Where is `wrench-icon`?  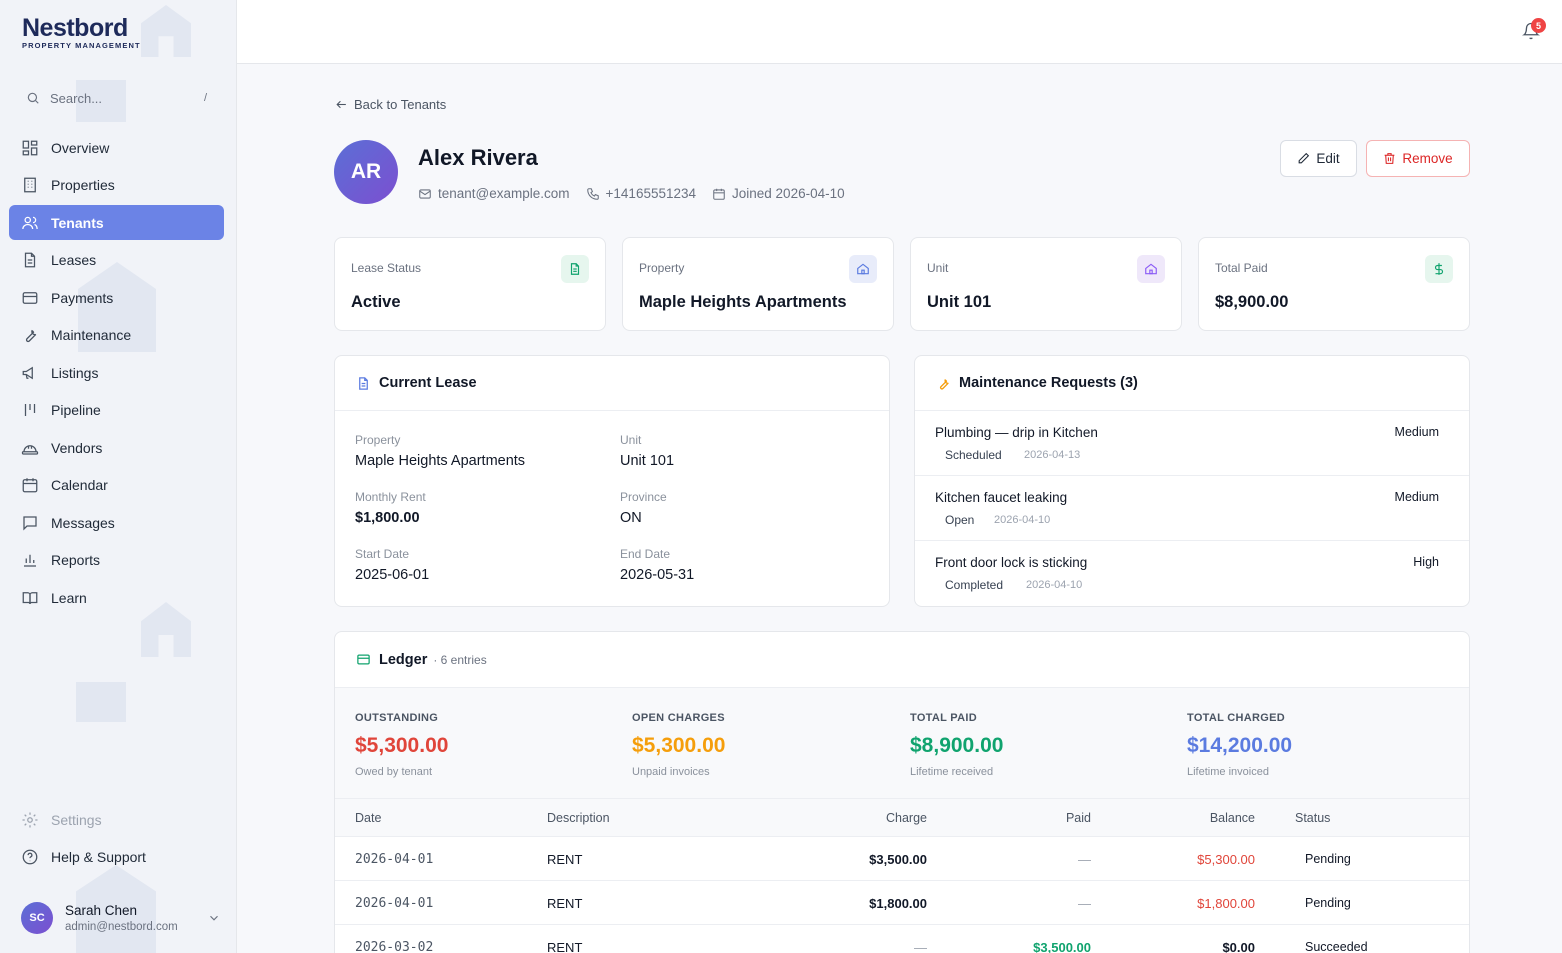
wrench-icon is located at coordinates (944, 383).